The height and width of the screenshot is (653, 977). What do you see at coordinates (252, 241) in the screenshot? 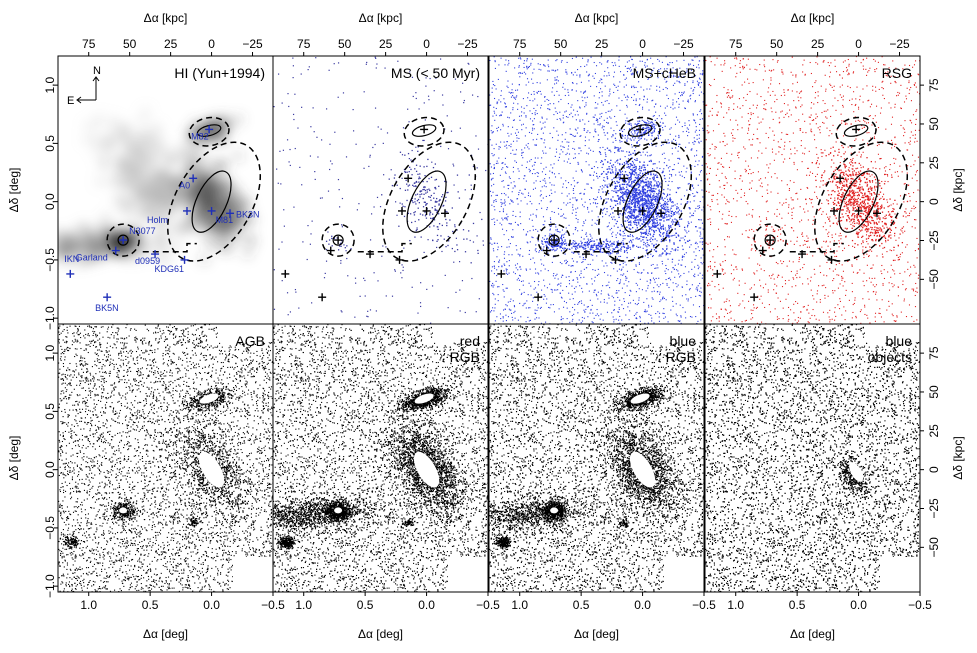
I see `hi-gas-blob` at bounding box center [252, 241].